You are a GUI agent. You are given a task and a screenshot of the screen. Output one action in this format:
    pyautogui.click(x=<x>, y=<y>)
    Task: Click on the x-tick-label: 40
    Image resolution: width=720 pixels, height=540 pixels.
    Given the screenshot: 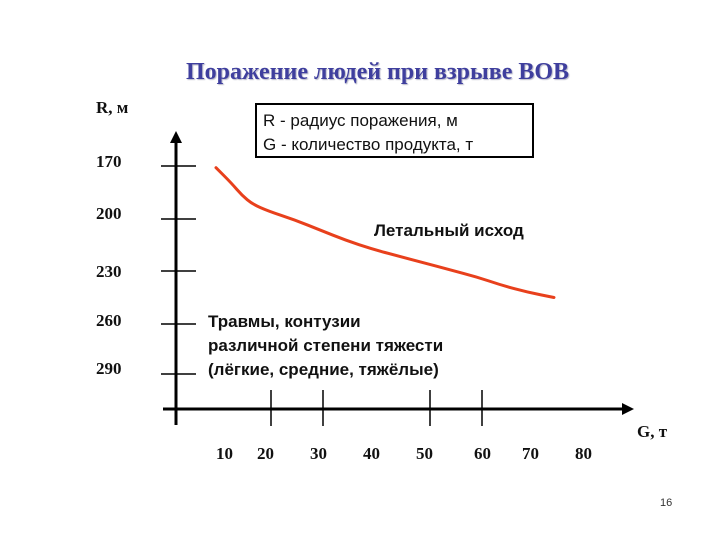 What is the action you would take?
    pyautogui.click(x=371, y=453)
    